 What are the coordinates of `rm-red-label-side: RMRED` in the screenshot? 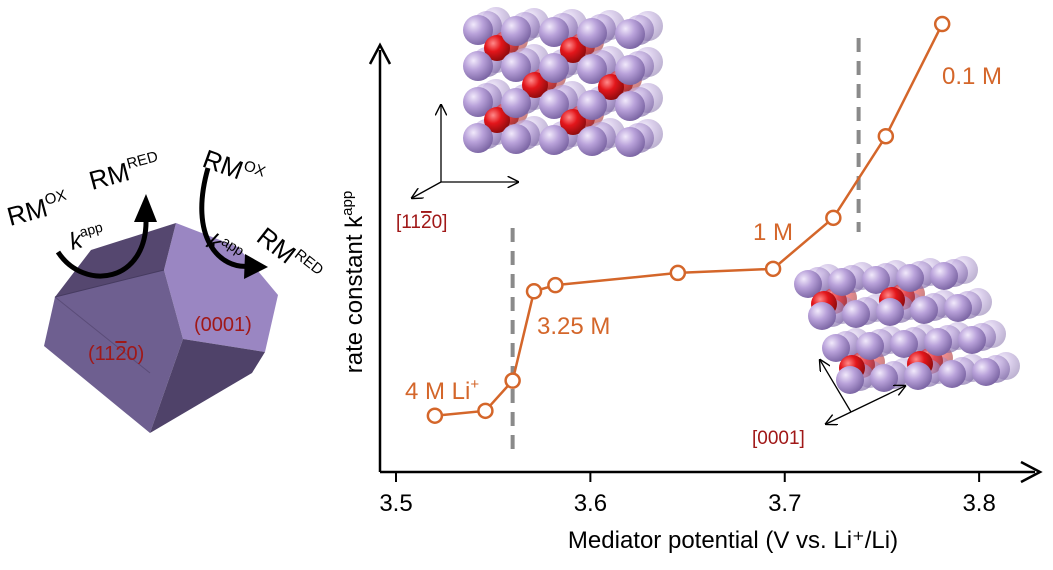 It's located at (125, 172).